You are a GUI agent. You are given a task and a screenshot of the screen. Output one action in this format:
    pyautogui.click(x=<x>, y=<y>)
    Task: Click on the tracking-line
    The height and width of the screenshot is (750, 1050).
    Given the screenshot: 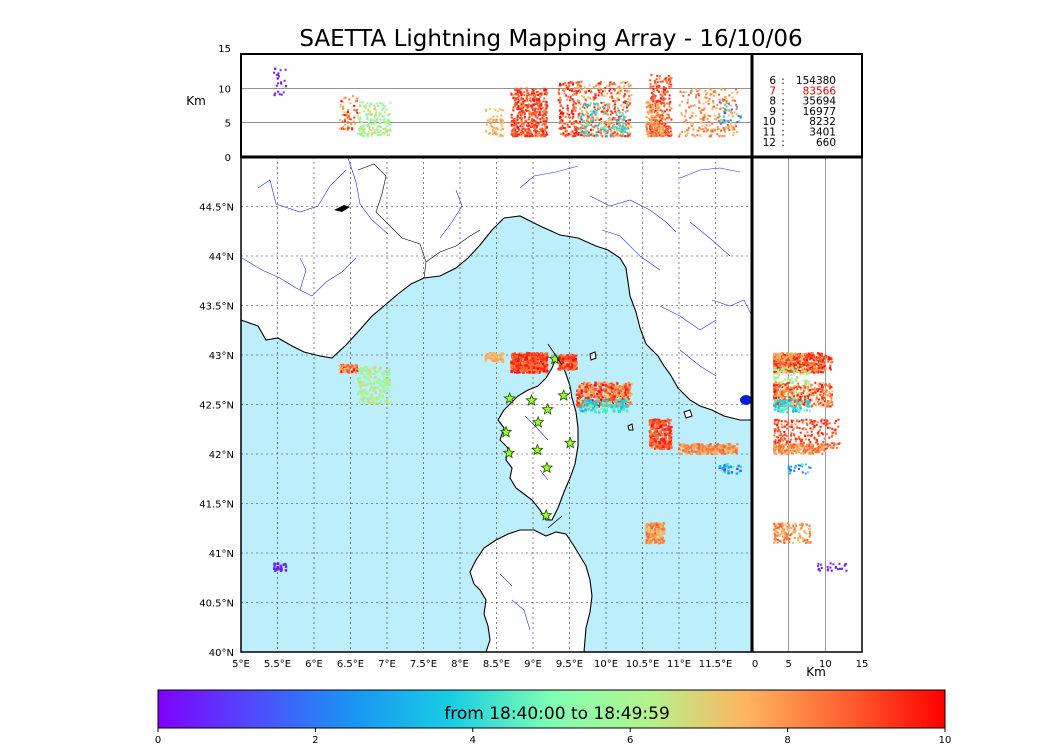 What is the action you would take?
    pyautogui.click(x=555, y=354)
    